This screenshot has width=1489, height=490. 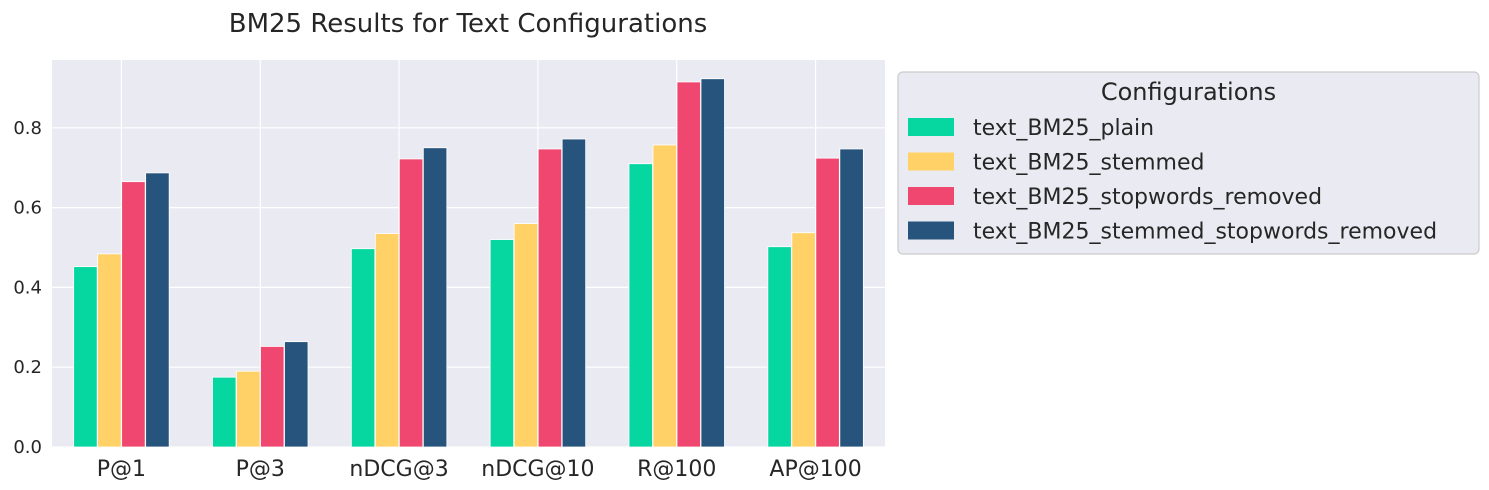 I want to click on bar-text_BM25_stopwords_removed-nDCG@10, so click(x=550, y=298).